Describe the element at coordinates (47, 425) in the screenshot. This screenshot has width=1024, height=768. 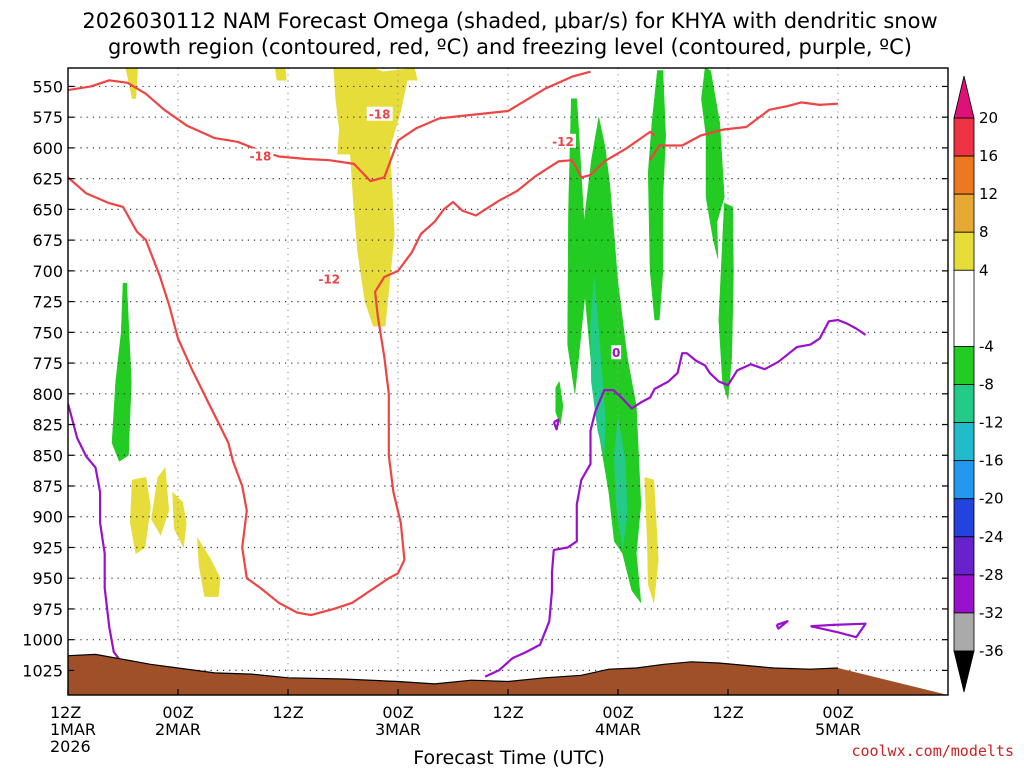
I see `y-tick-label-825: 825` at that location.